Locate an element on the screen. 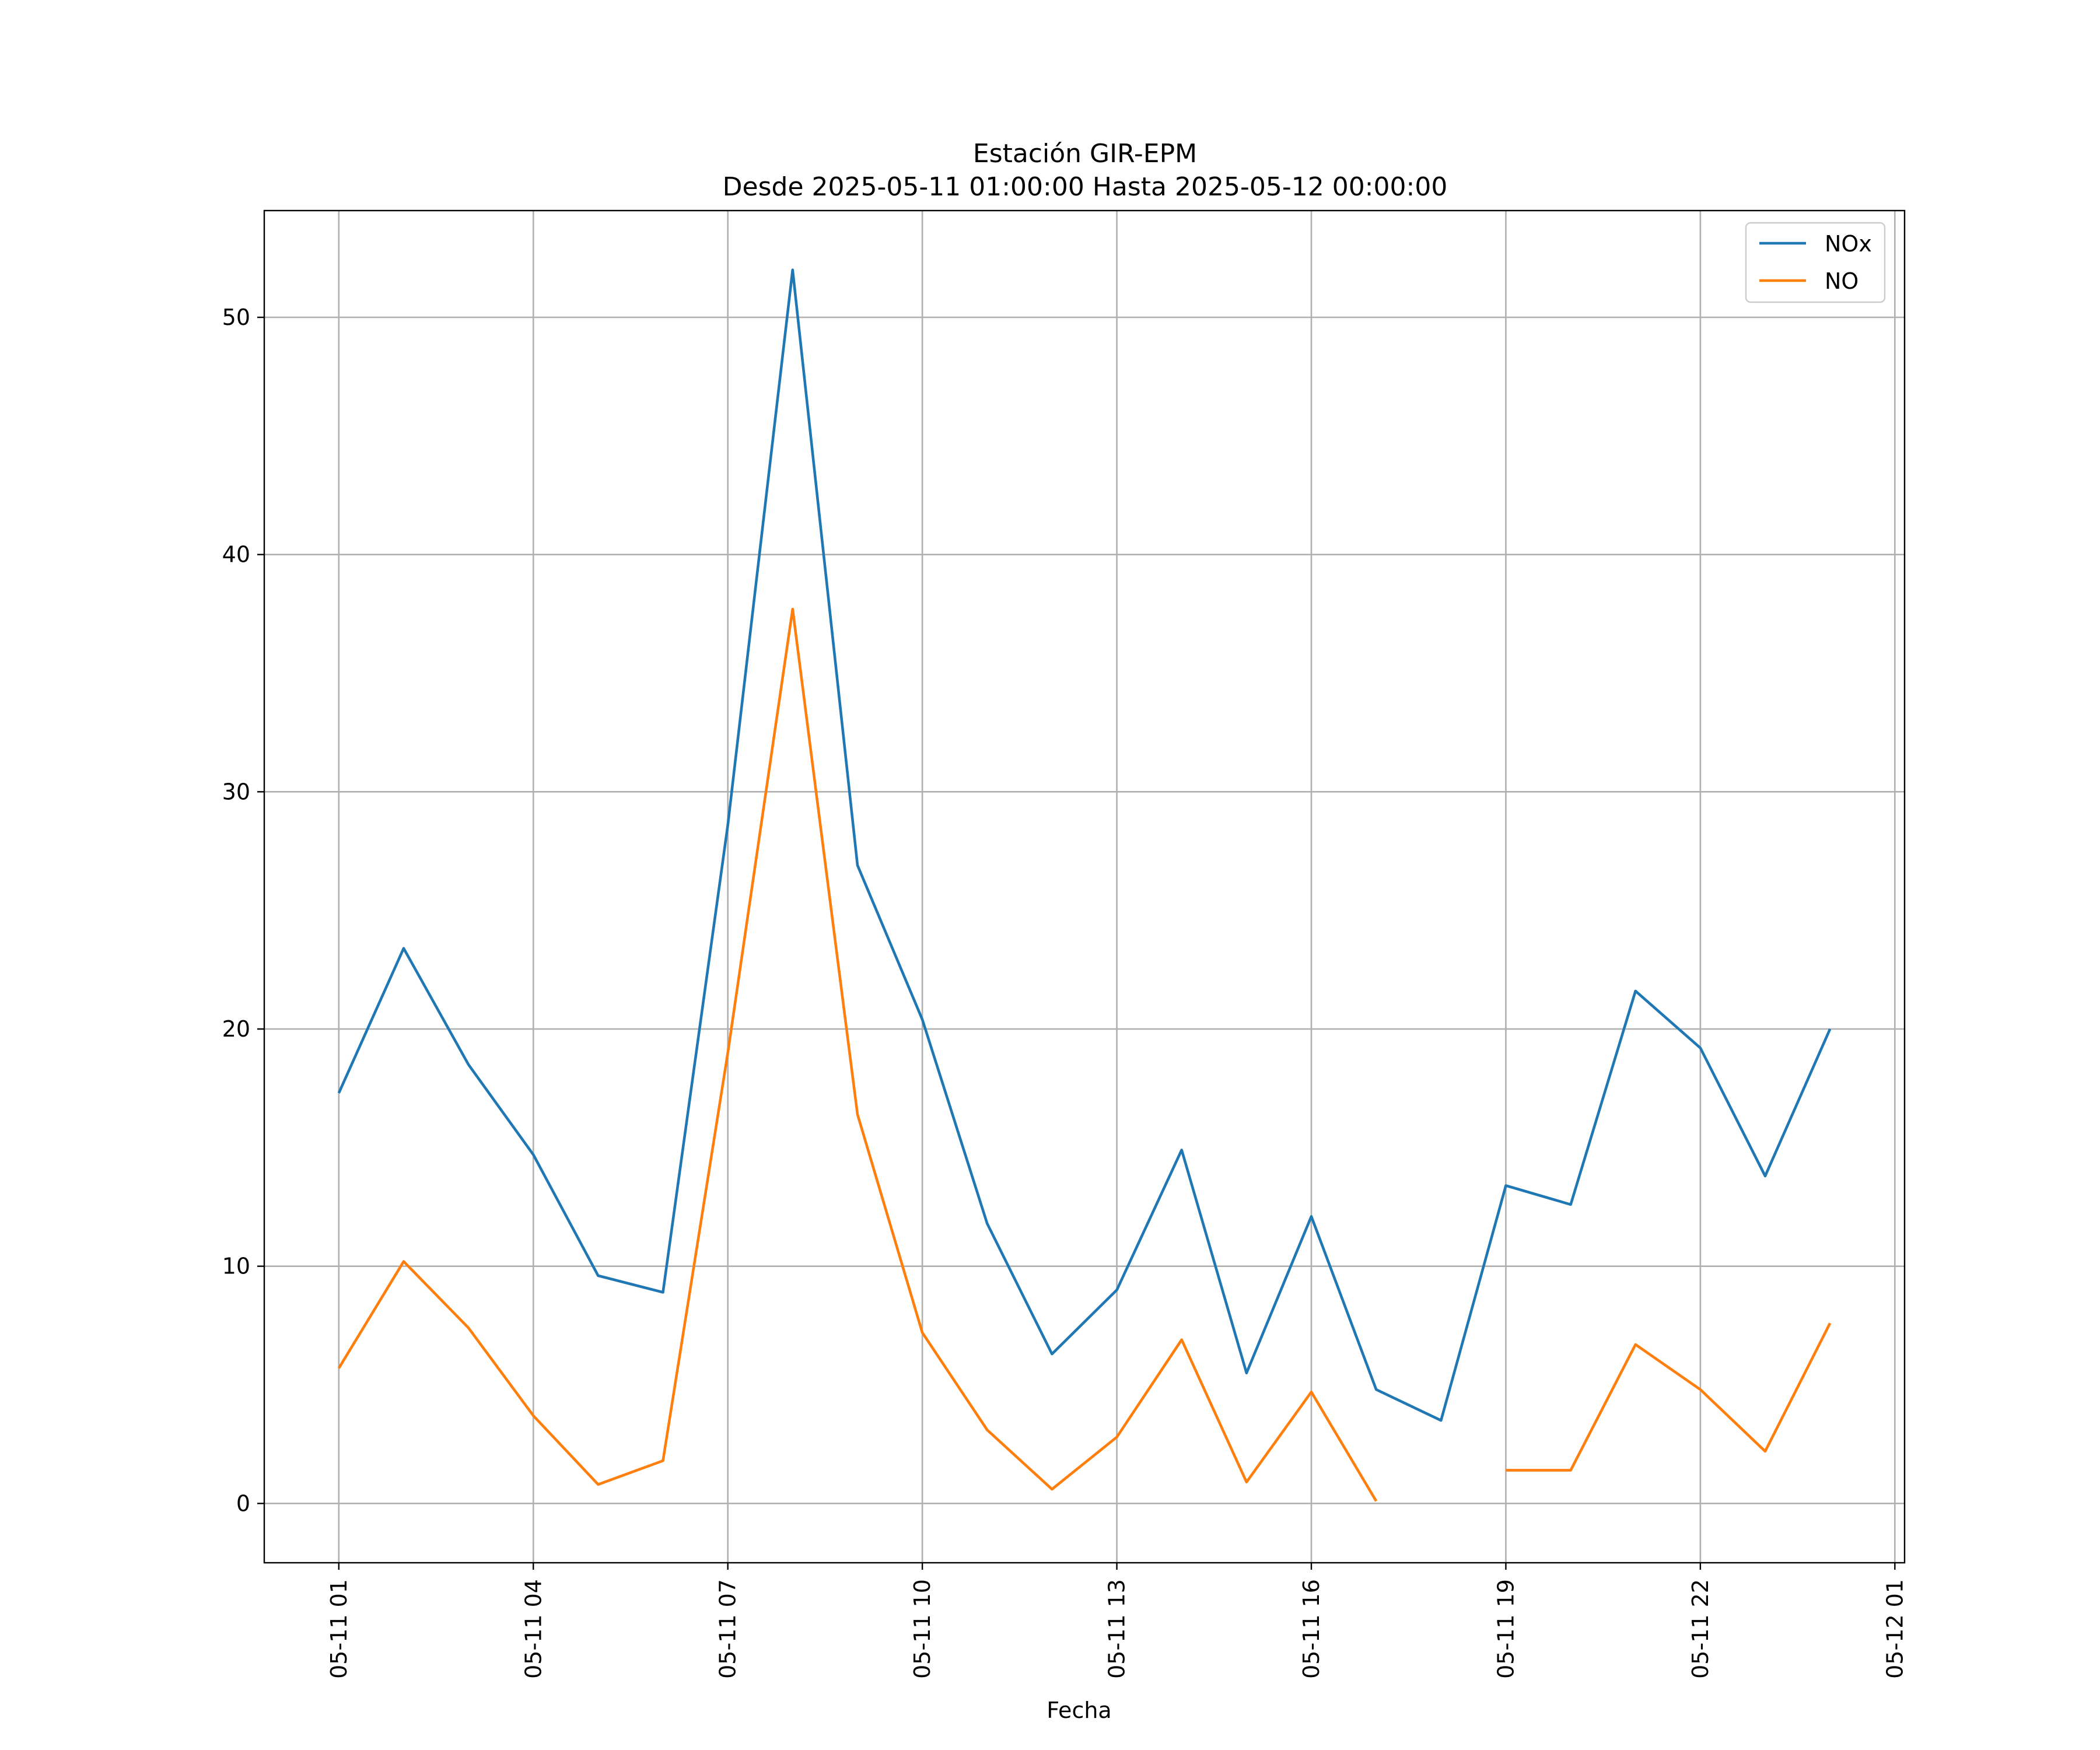  x-tick-label-5: 05-11 16 is located at coordinates (1311, 1629).